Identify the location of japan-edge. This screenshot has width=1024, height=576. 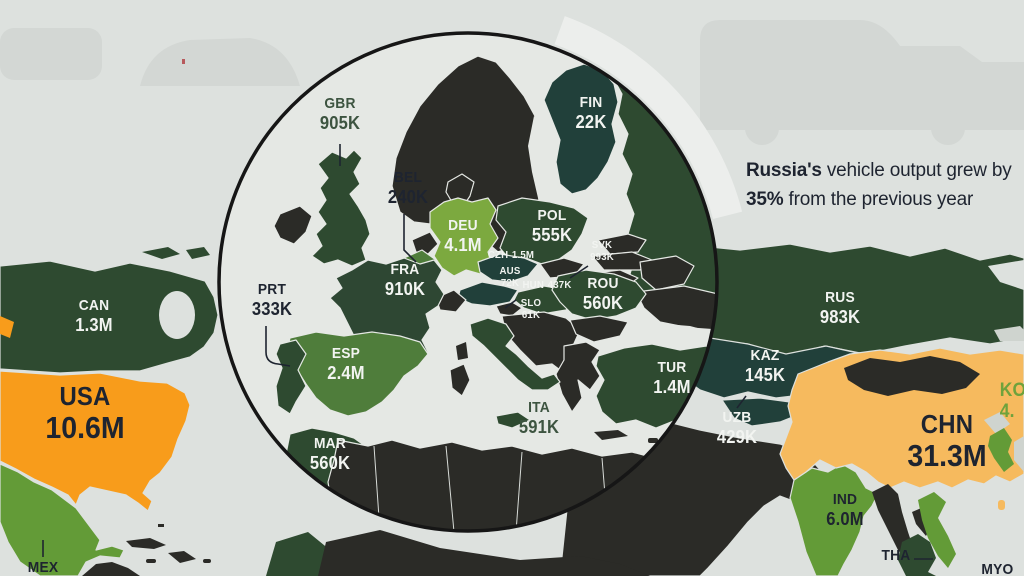
(1019, 454).